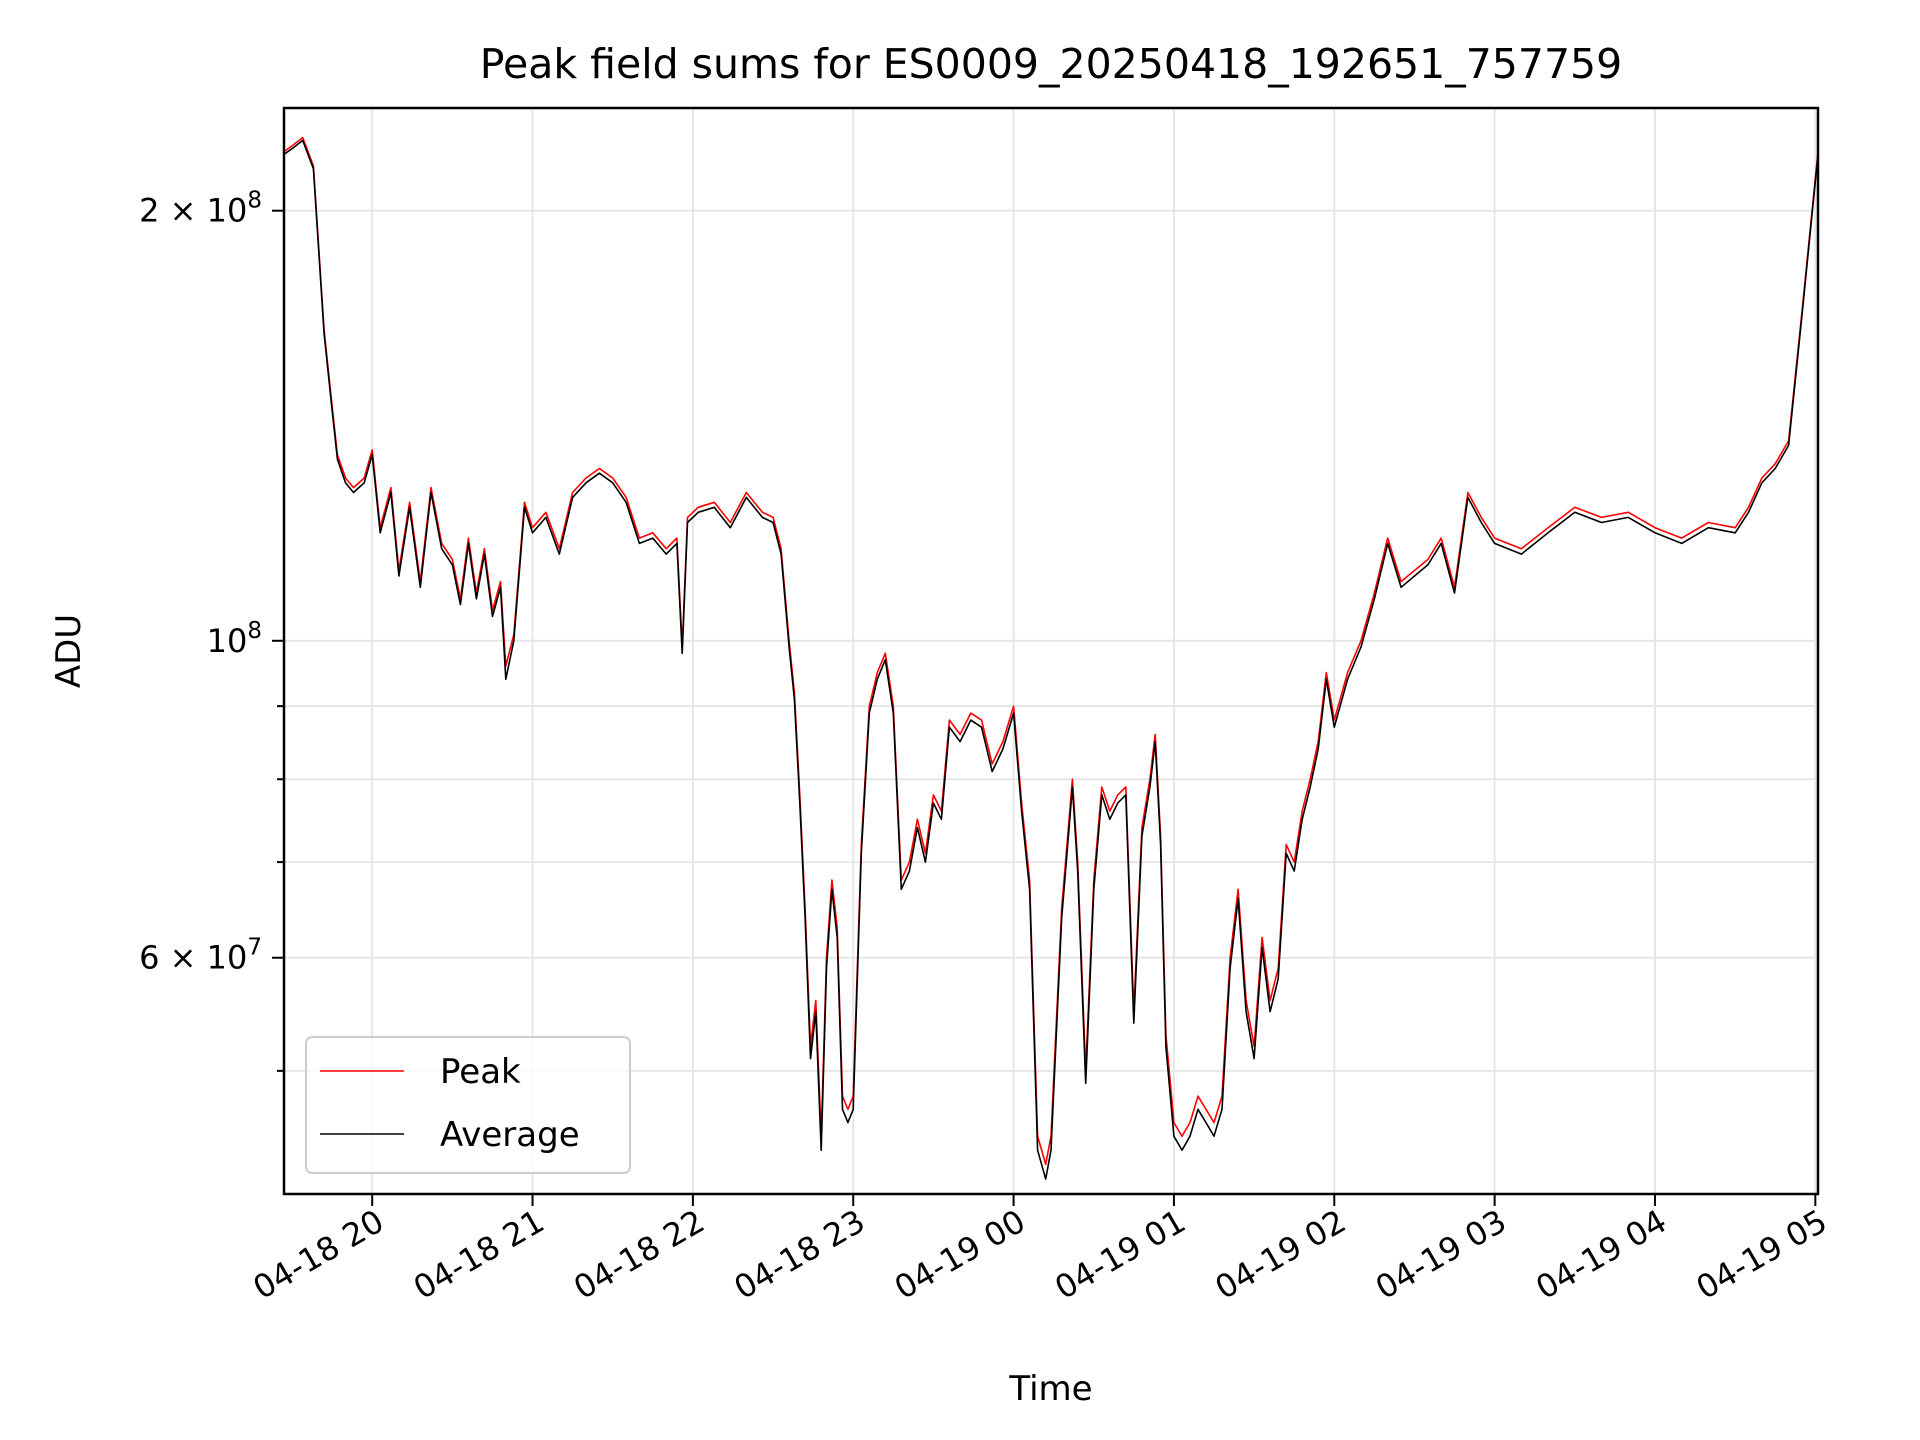 The image size is (1920, 1440). Describe the element at coordinates (319, 1254) in the screenshot. I see `x-tick-label: 04-18 20` at that location.